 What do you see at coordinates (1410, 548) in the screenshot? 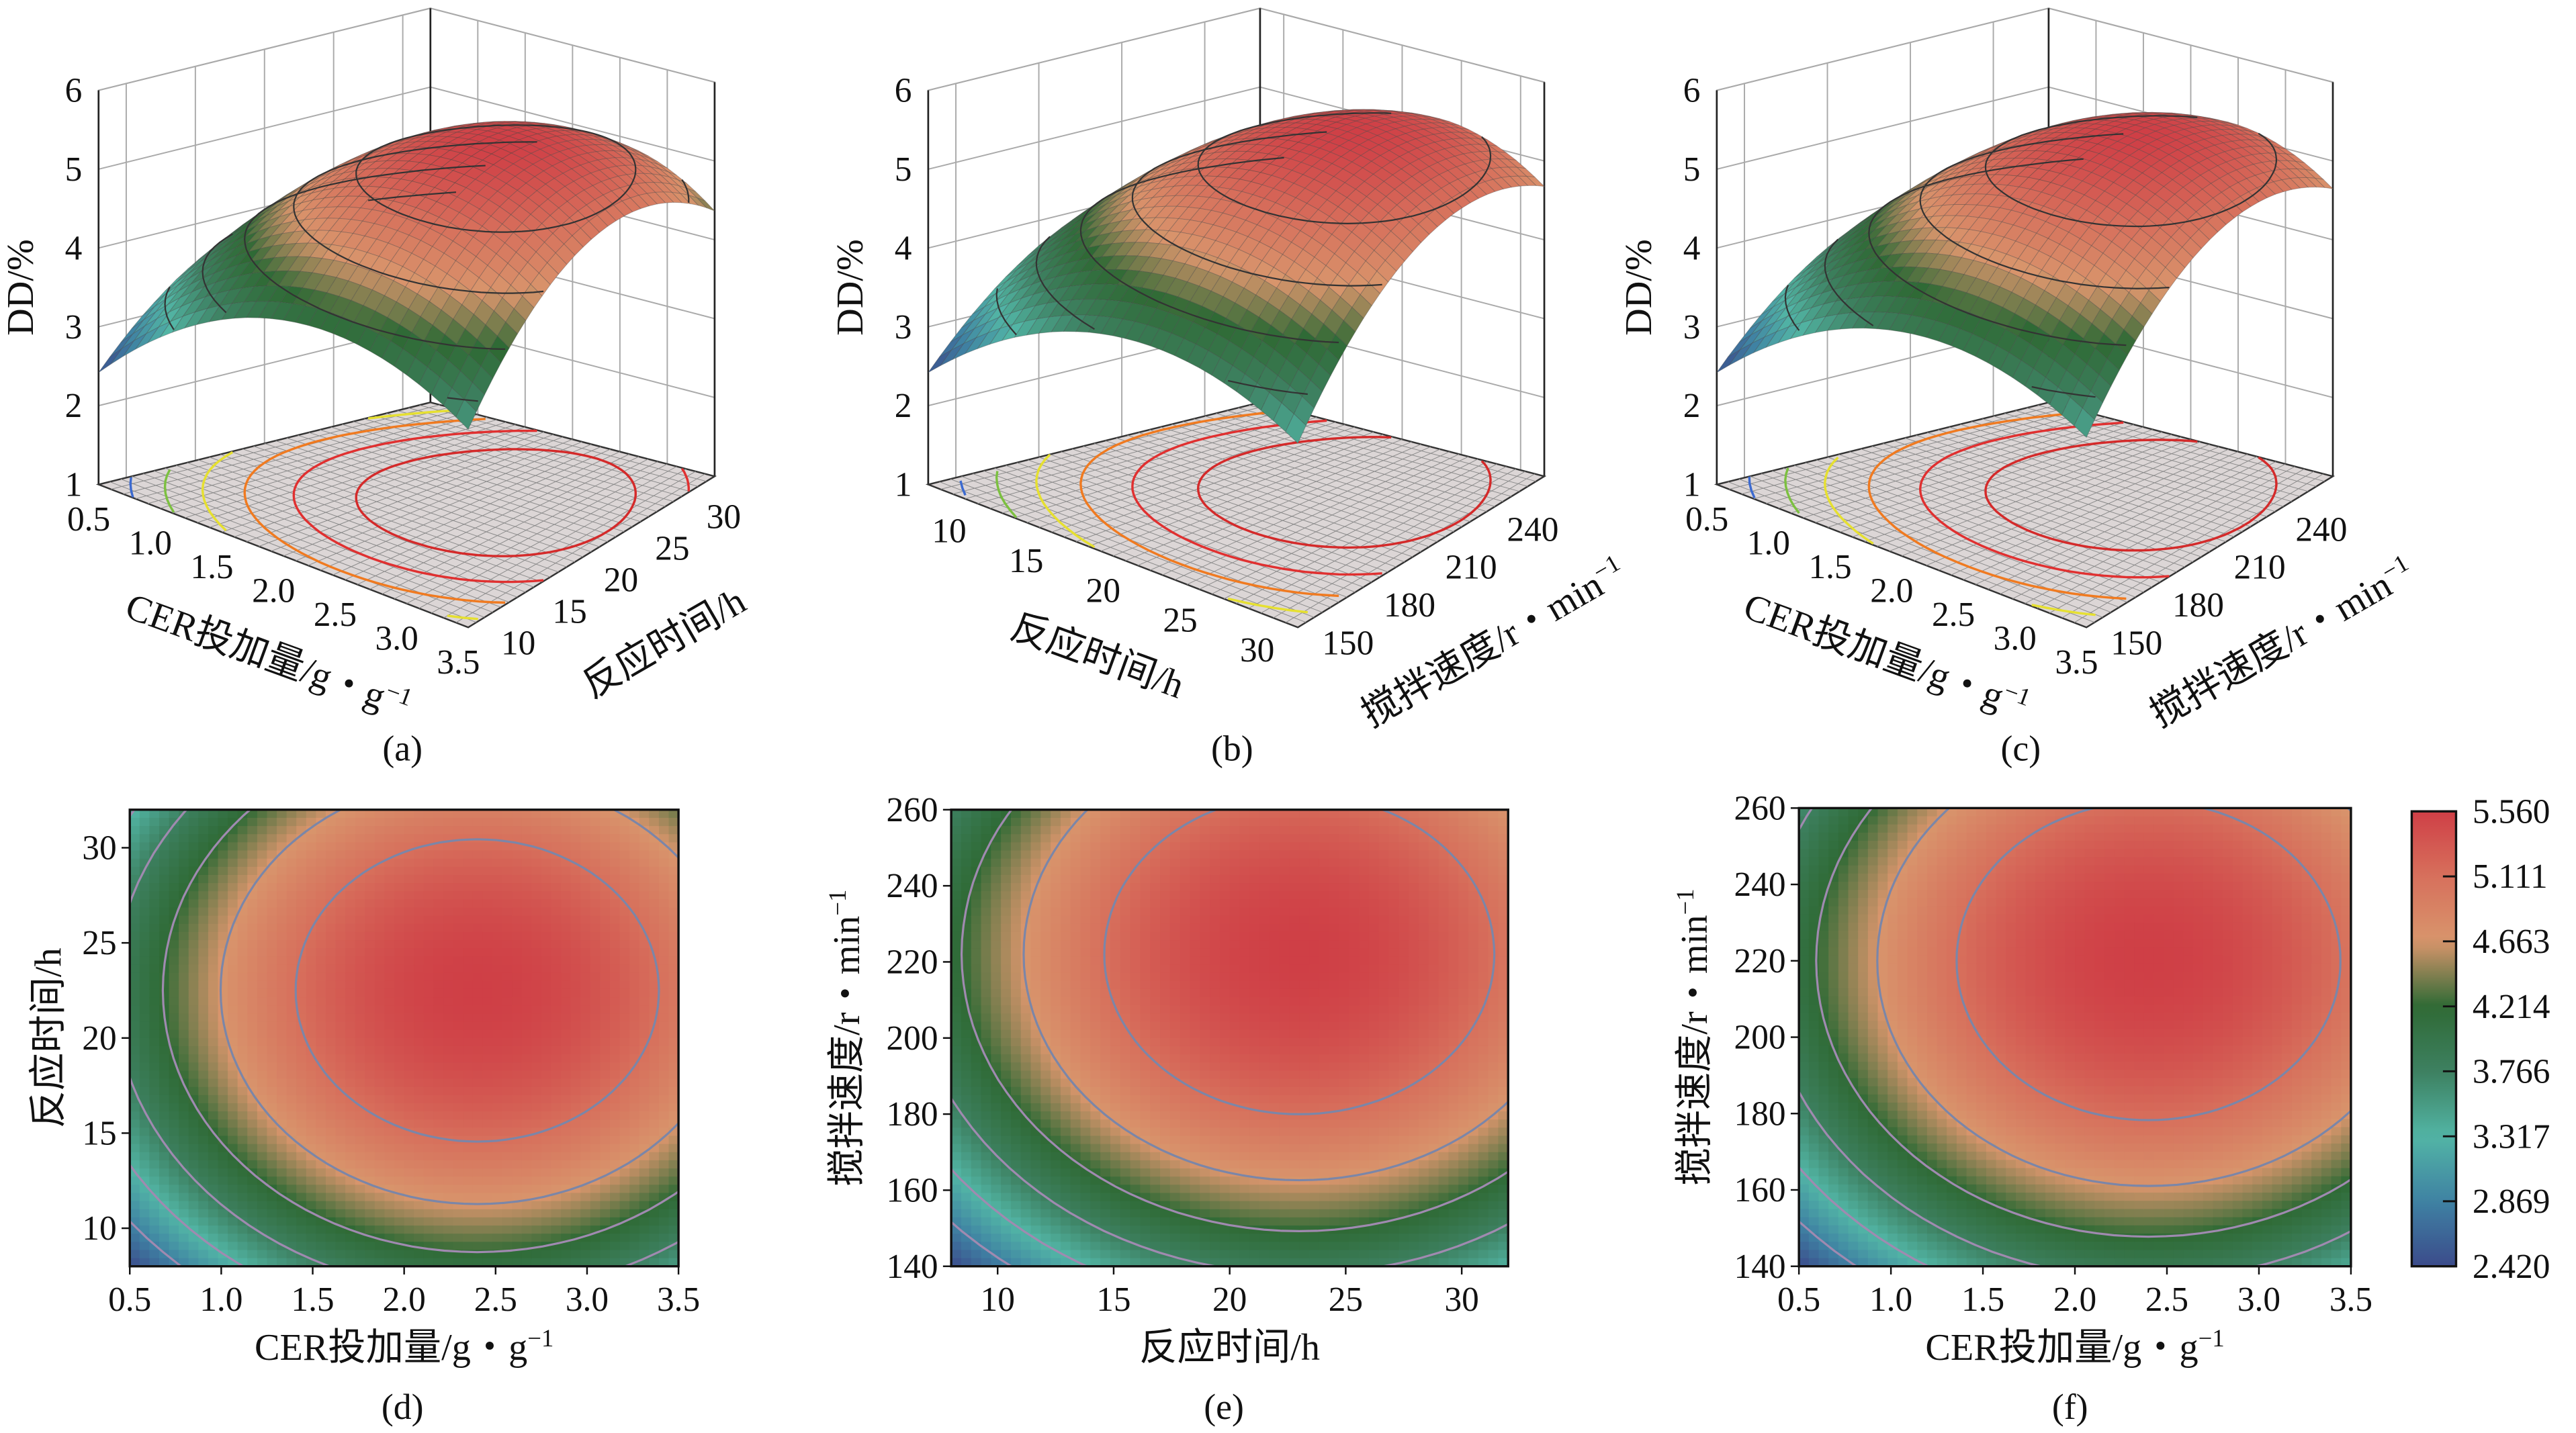
I see `floor-mesh` at bounding box center [1410, 548].